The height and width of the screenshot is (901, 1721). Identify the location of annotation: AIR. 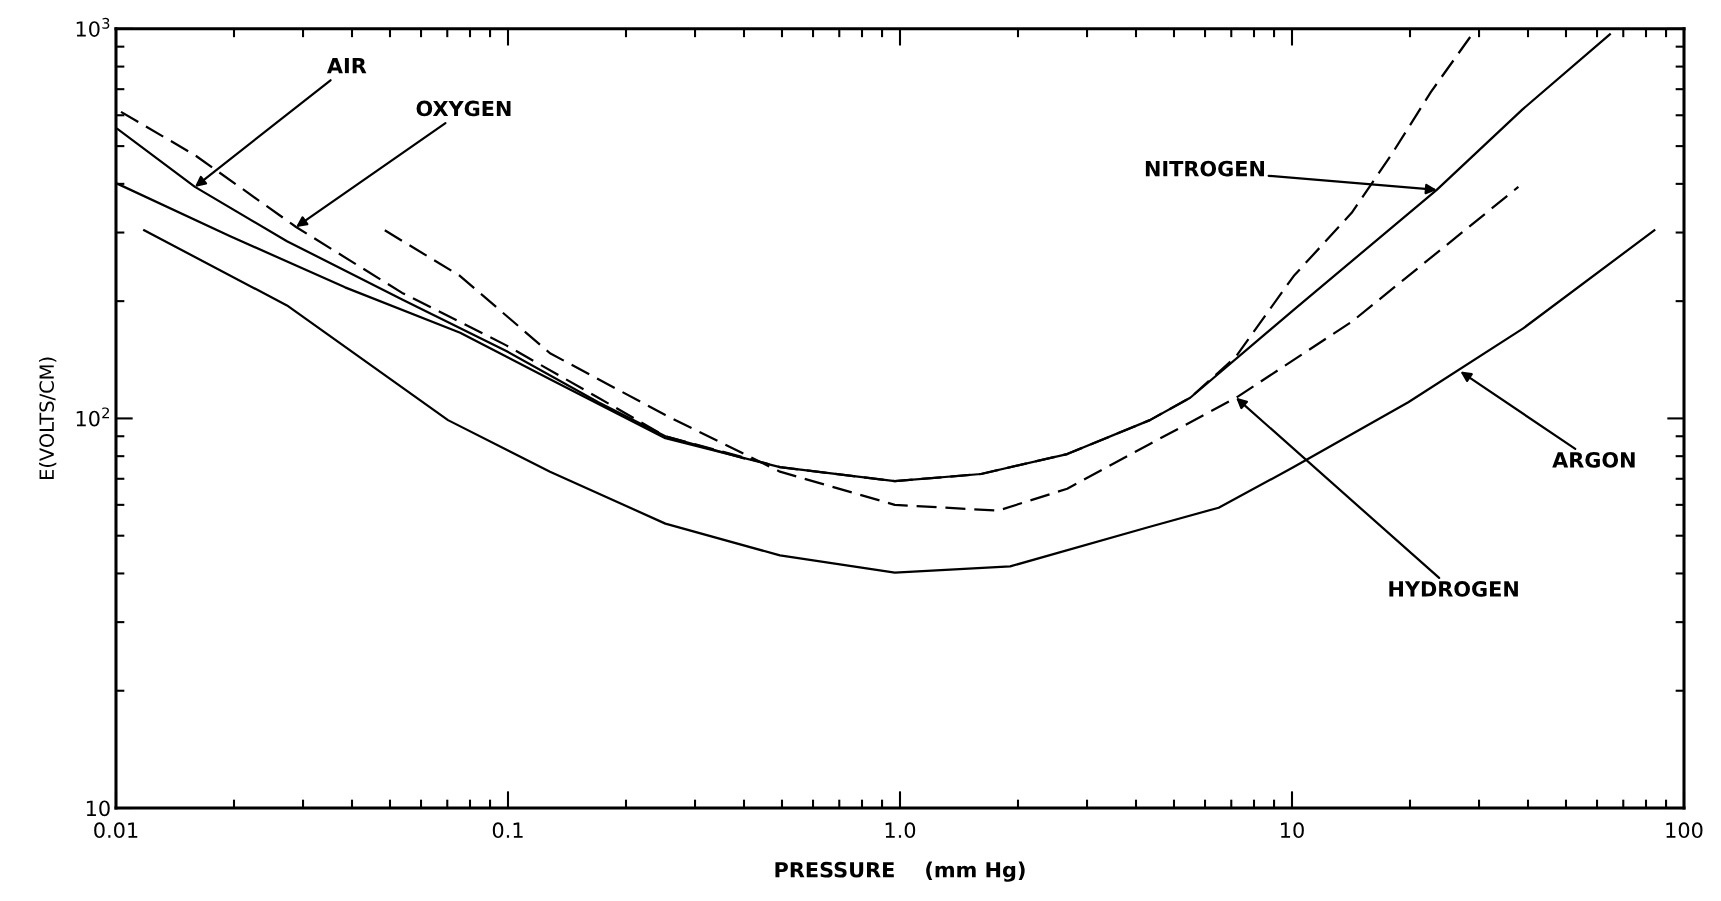
(346, 65).